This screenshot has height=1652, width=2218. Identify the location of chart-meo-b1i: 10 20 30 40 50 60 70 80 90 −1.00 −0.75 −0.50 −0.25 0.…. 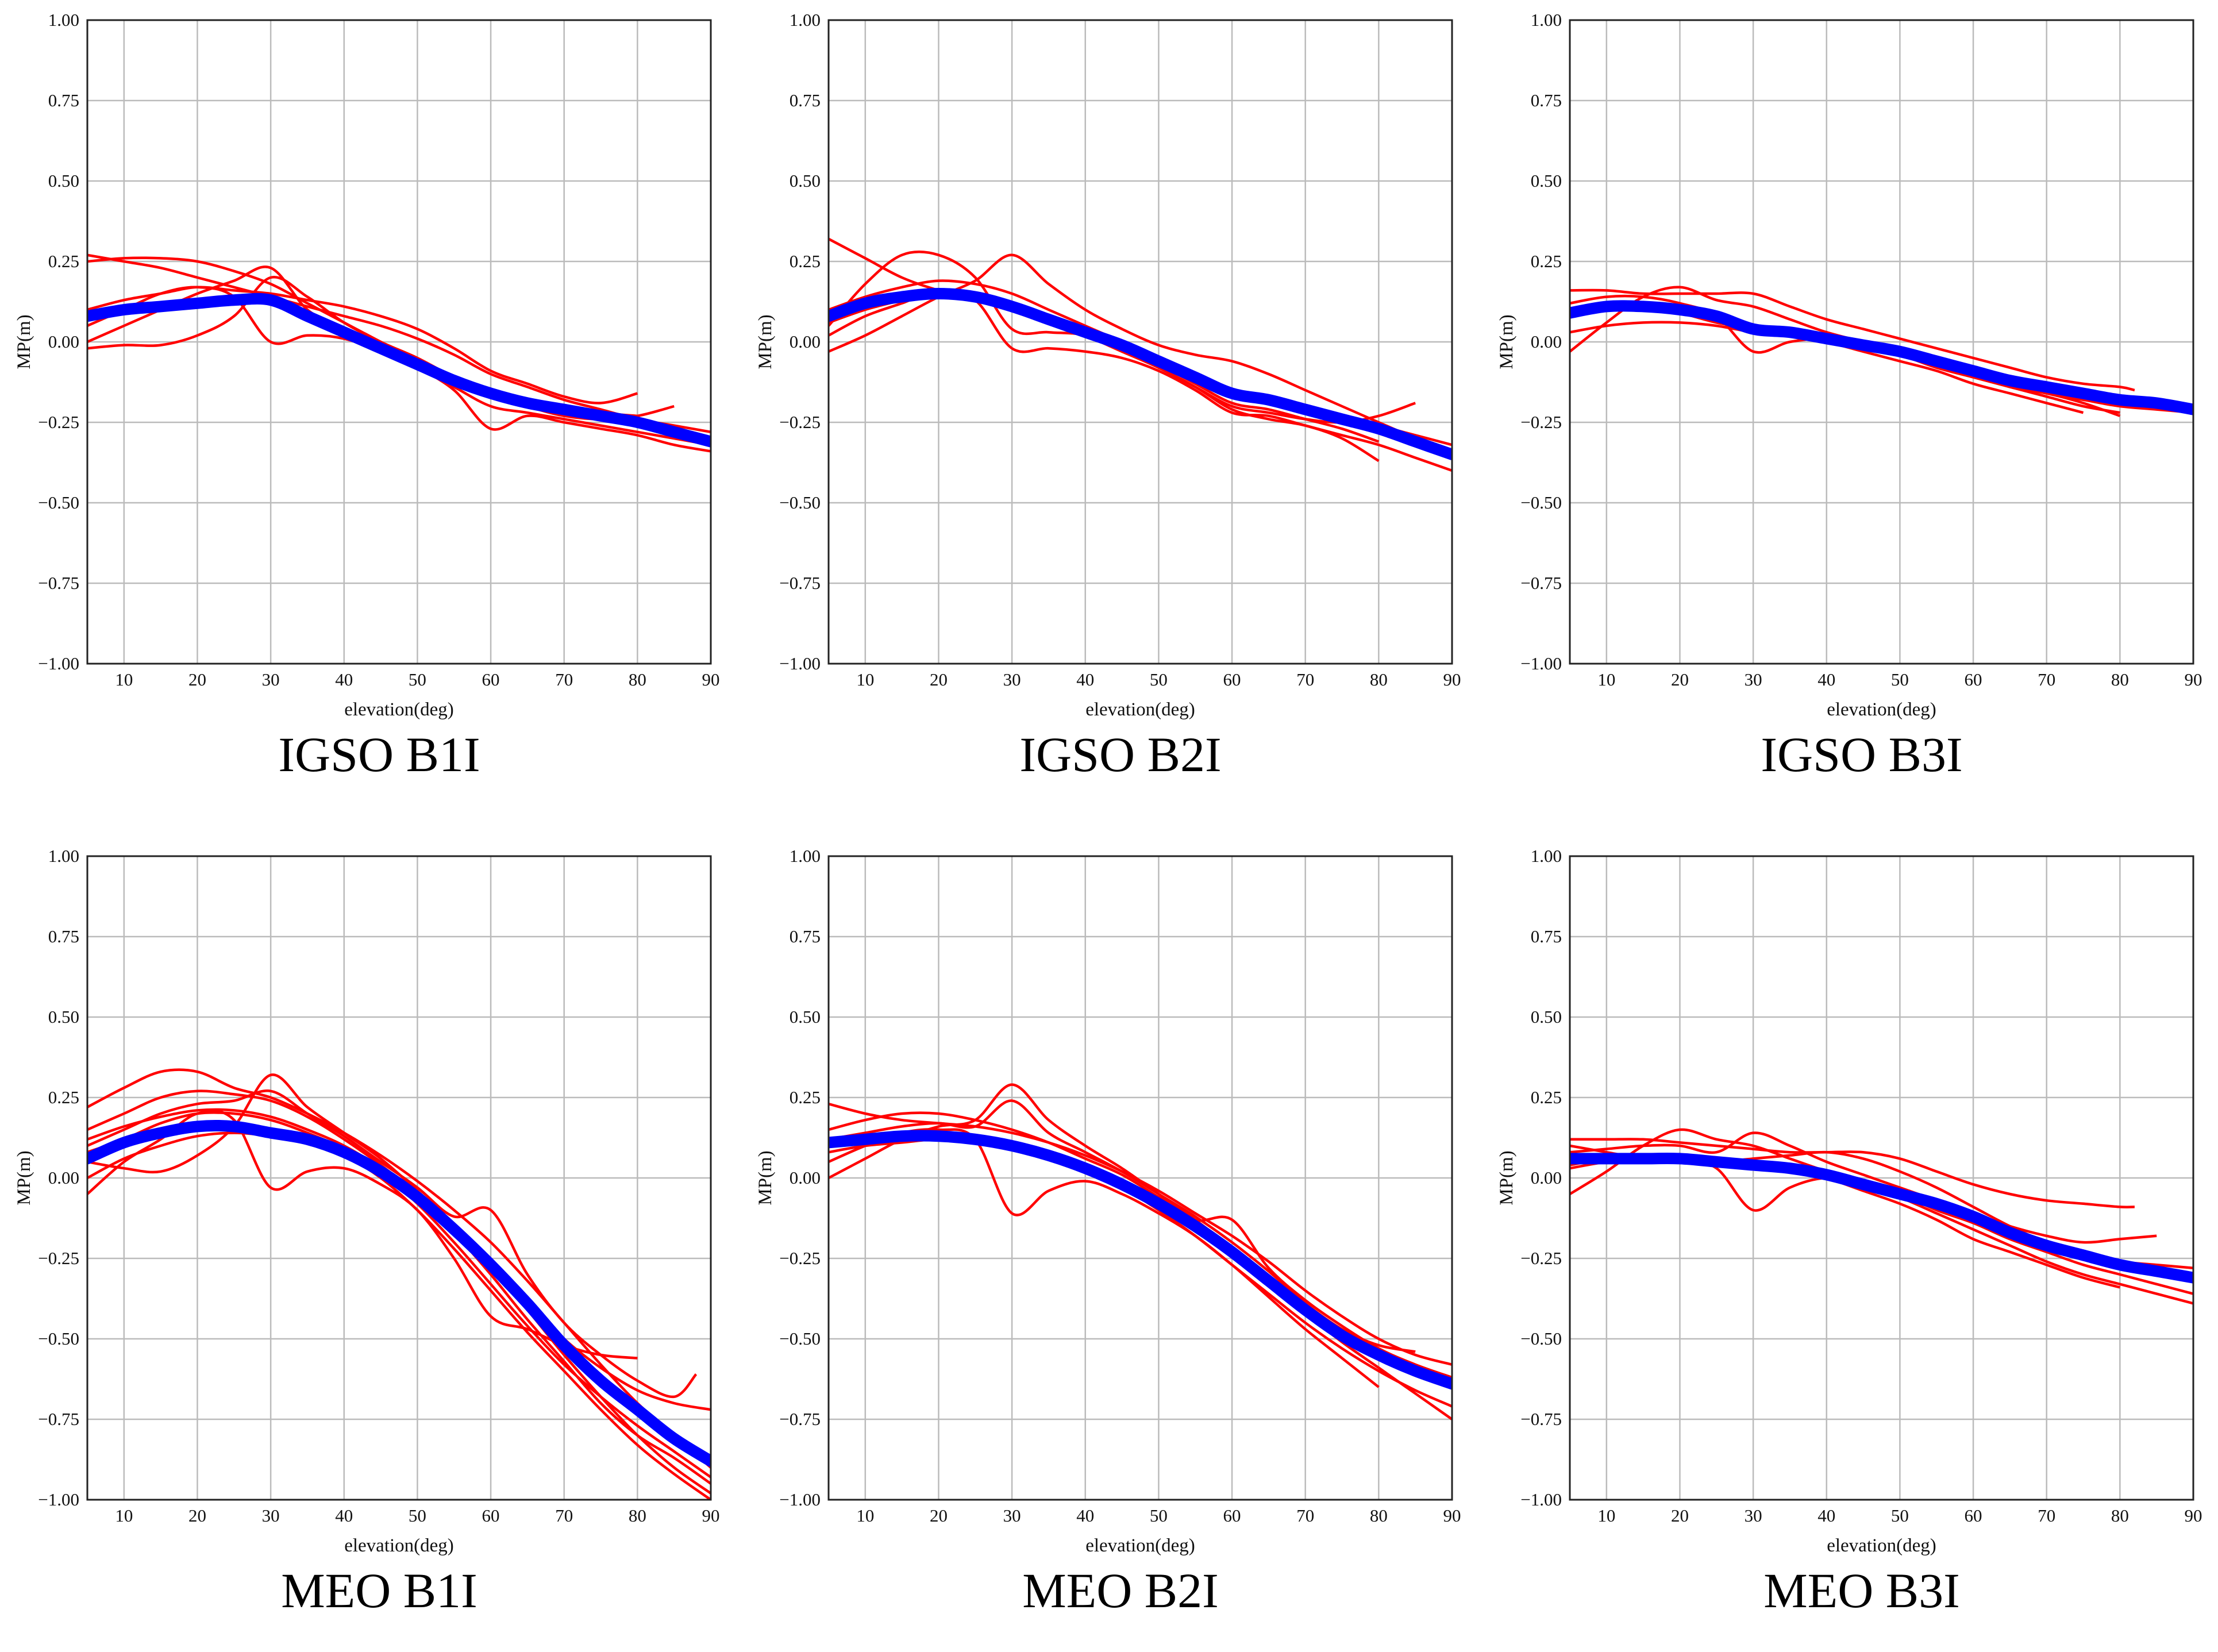
(367, 1201).